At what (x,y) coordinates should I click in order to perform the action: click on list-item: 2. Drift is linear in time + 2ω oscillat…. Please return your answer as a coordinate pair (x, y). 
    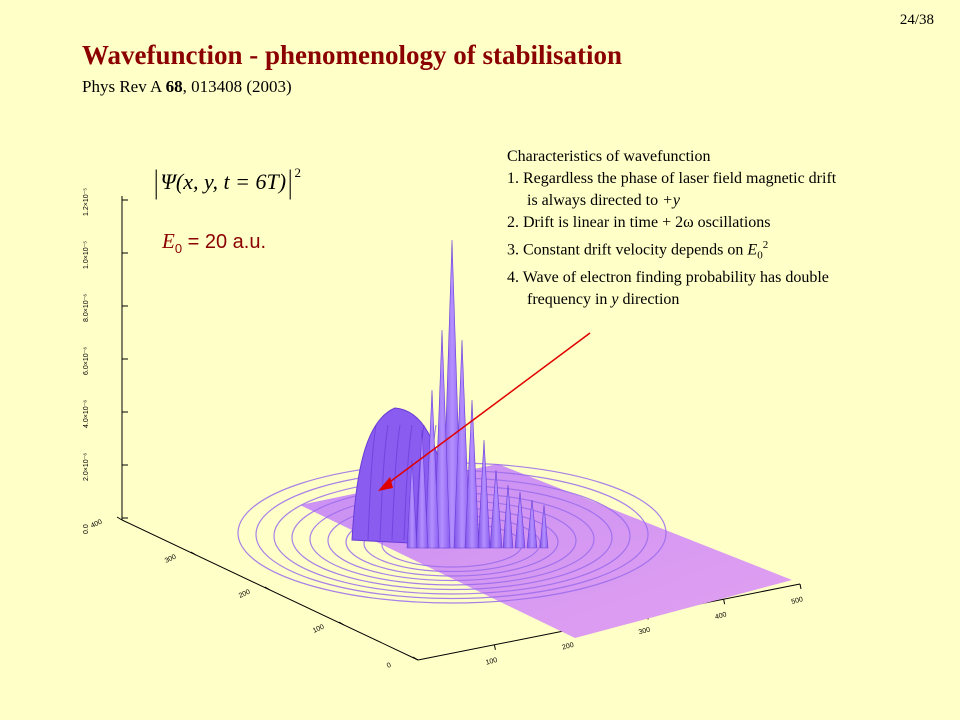
    Looking at the image, I should click on (639, 222).